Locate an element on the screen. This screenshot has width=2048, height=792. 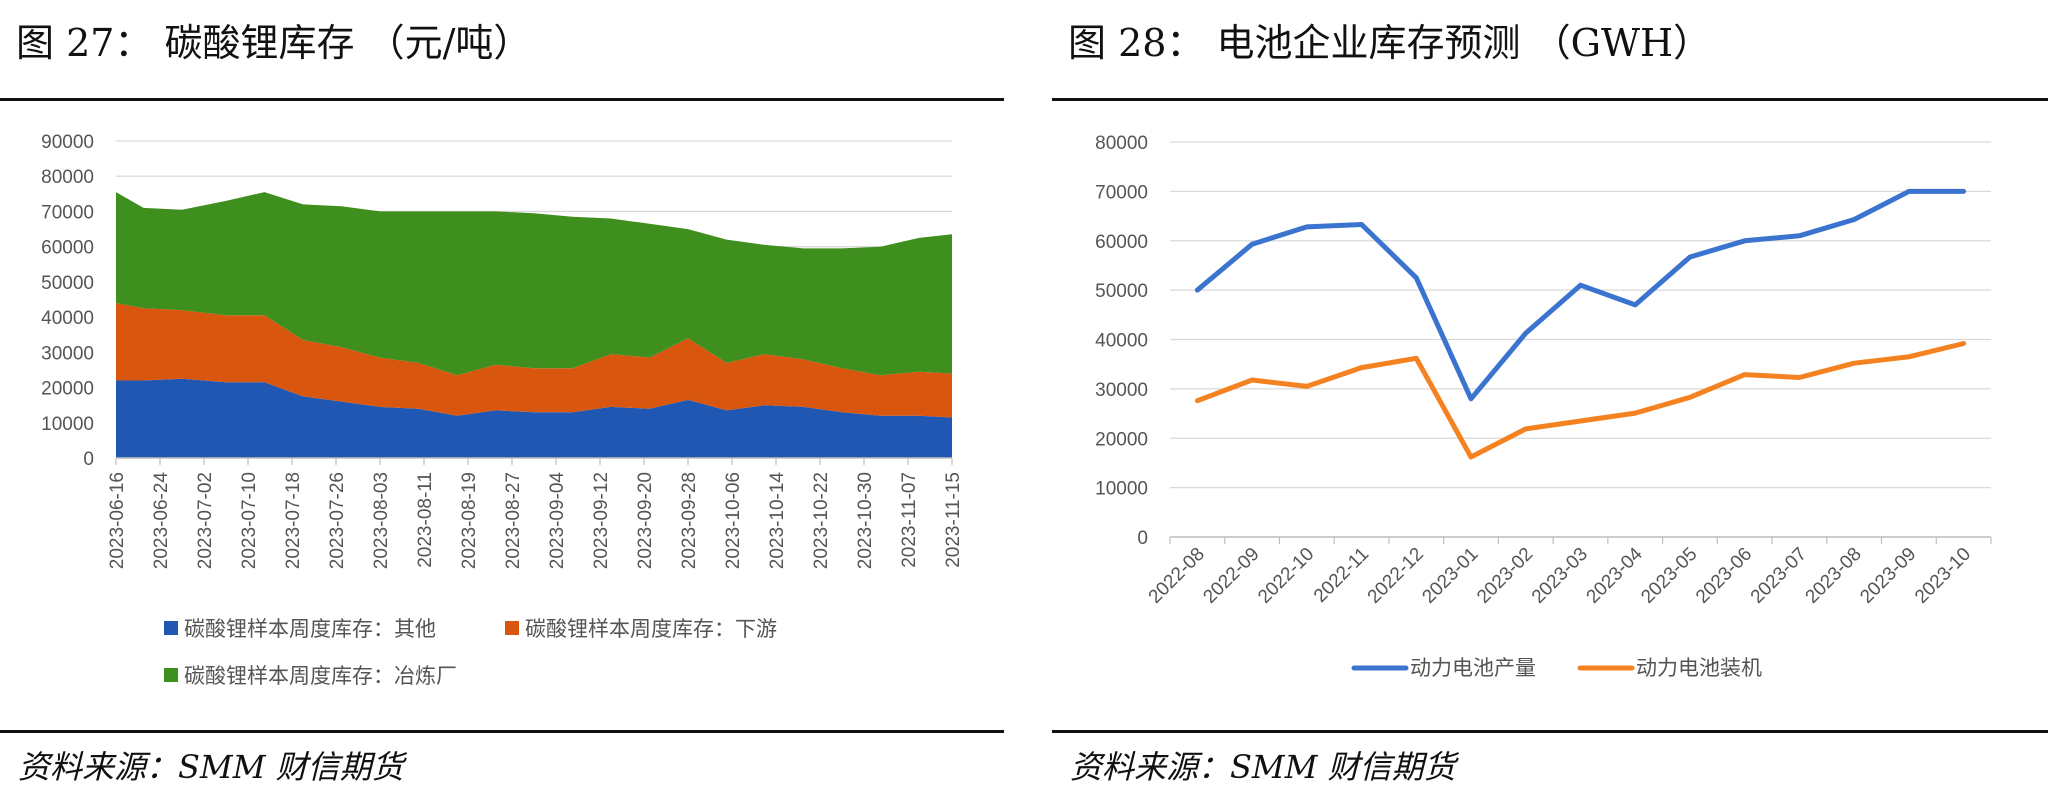
x-tick-label: 2023-10-06 is located at coordinates (733, 520).